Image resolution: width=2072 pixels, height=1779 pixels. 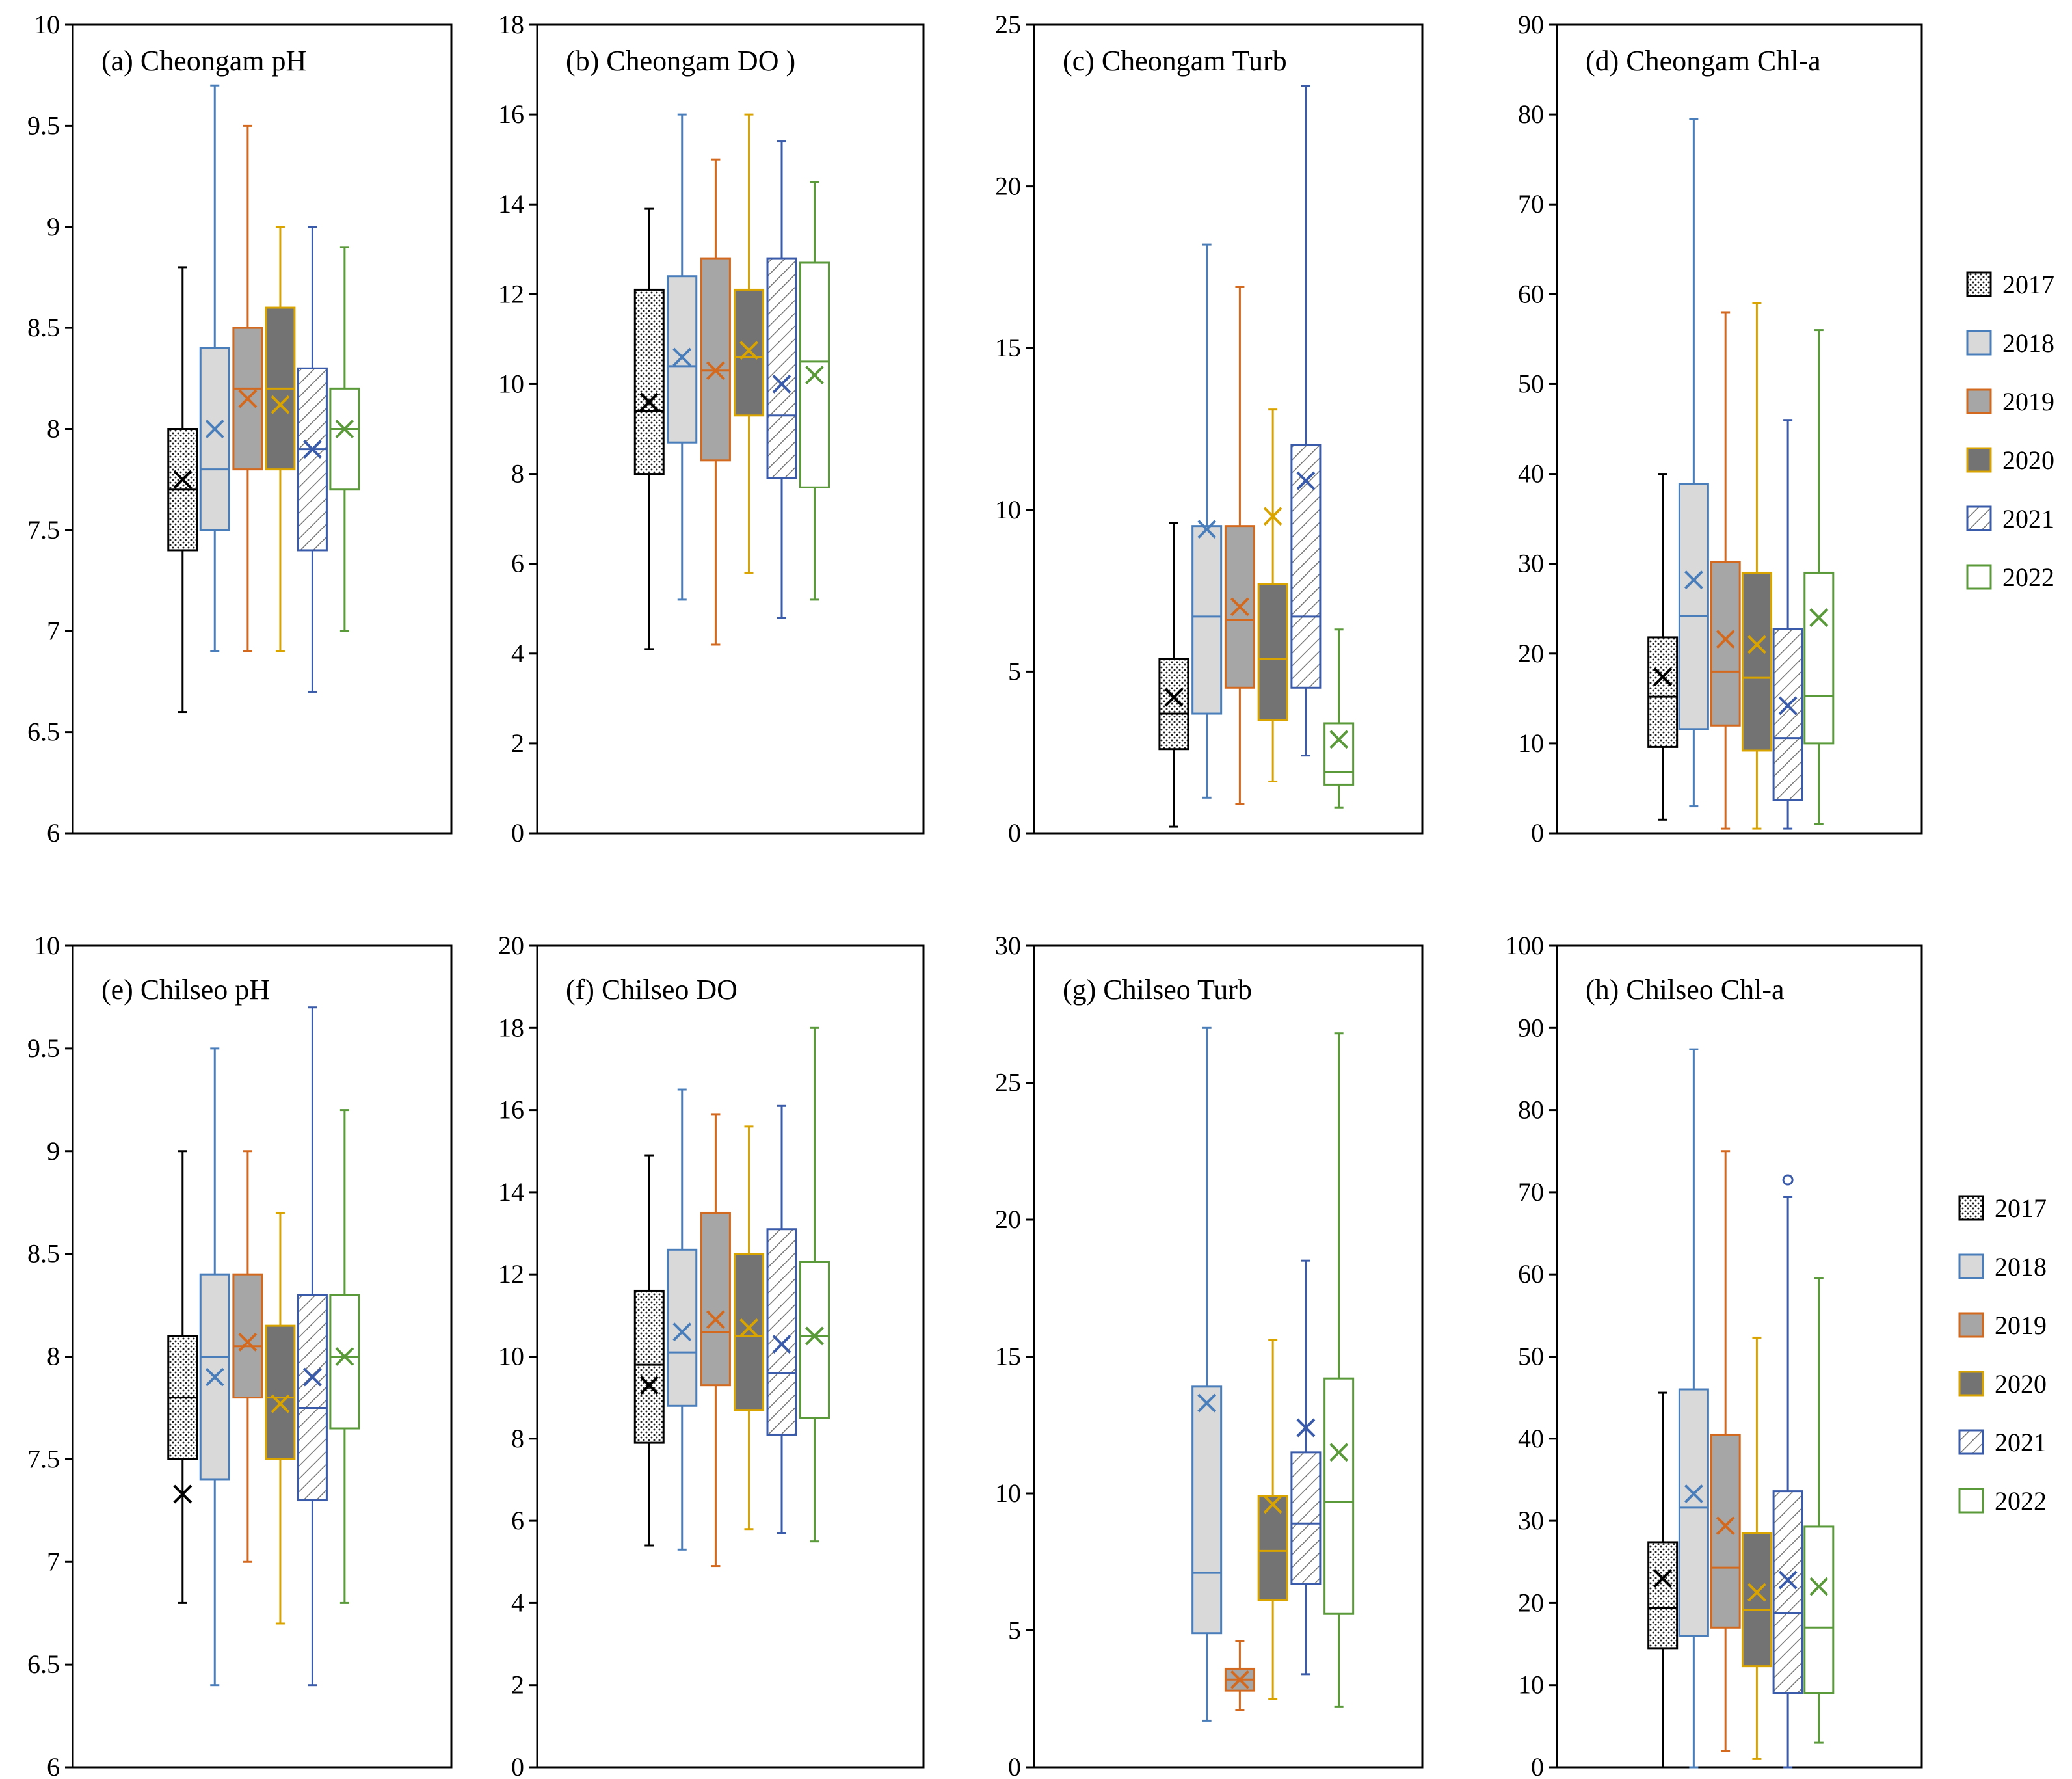 I want to click on y-tick-label: 7, so click(x=53, y=630).